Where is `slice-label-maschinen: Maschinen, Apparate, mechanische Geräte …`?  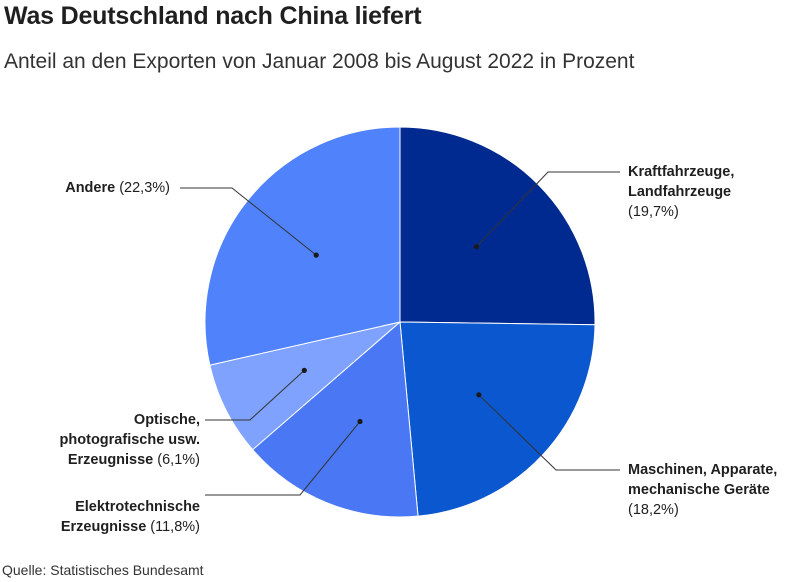 slice-label-maschinen: Maschinen, Apparate, mechanische Geräte … is located at coordinates (703, 490).